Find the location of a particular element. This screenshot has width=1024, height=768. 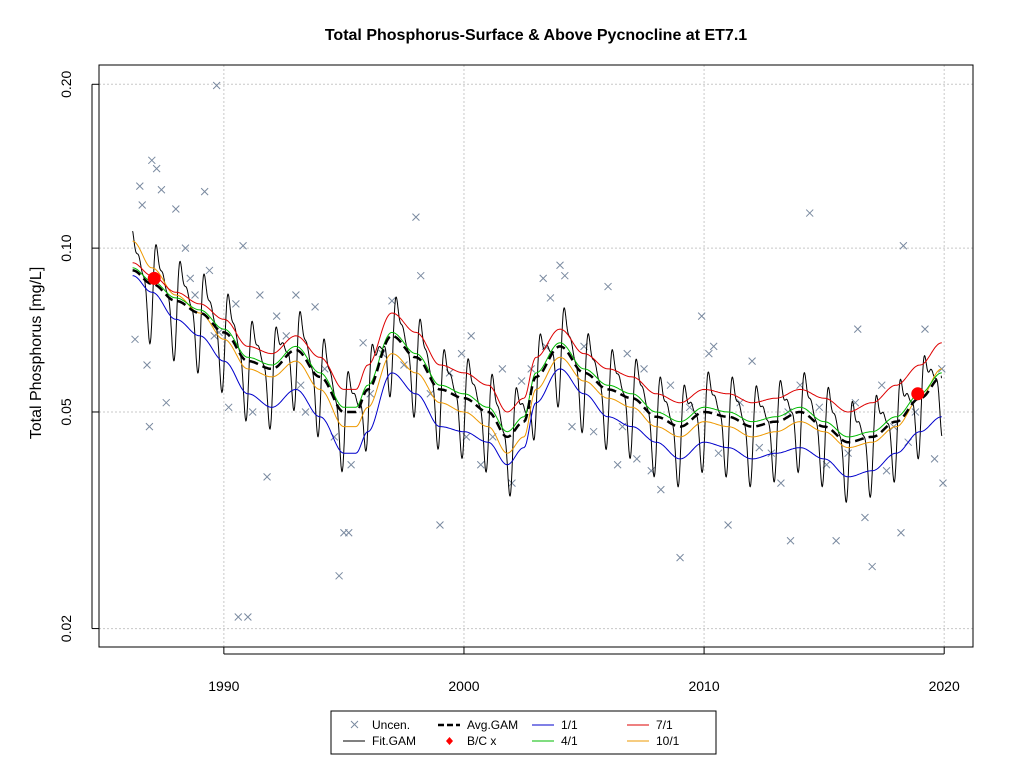

y-tick-label: 0.02 is located at coordinates (66, 628).